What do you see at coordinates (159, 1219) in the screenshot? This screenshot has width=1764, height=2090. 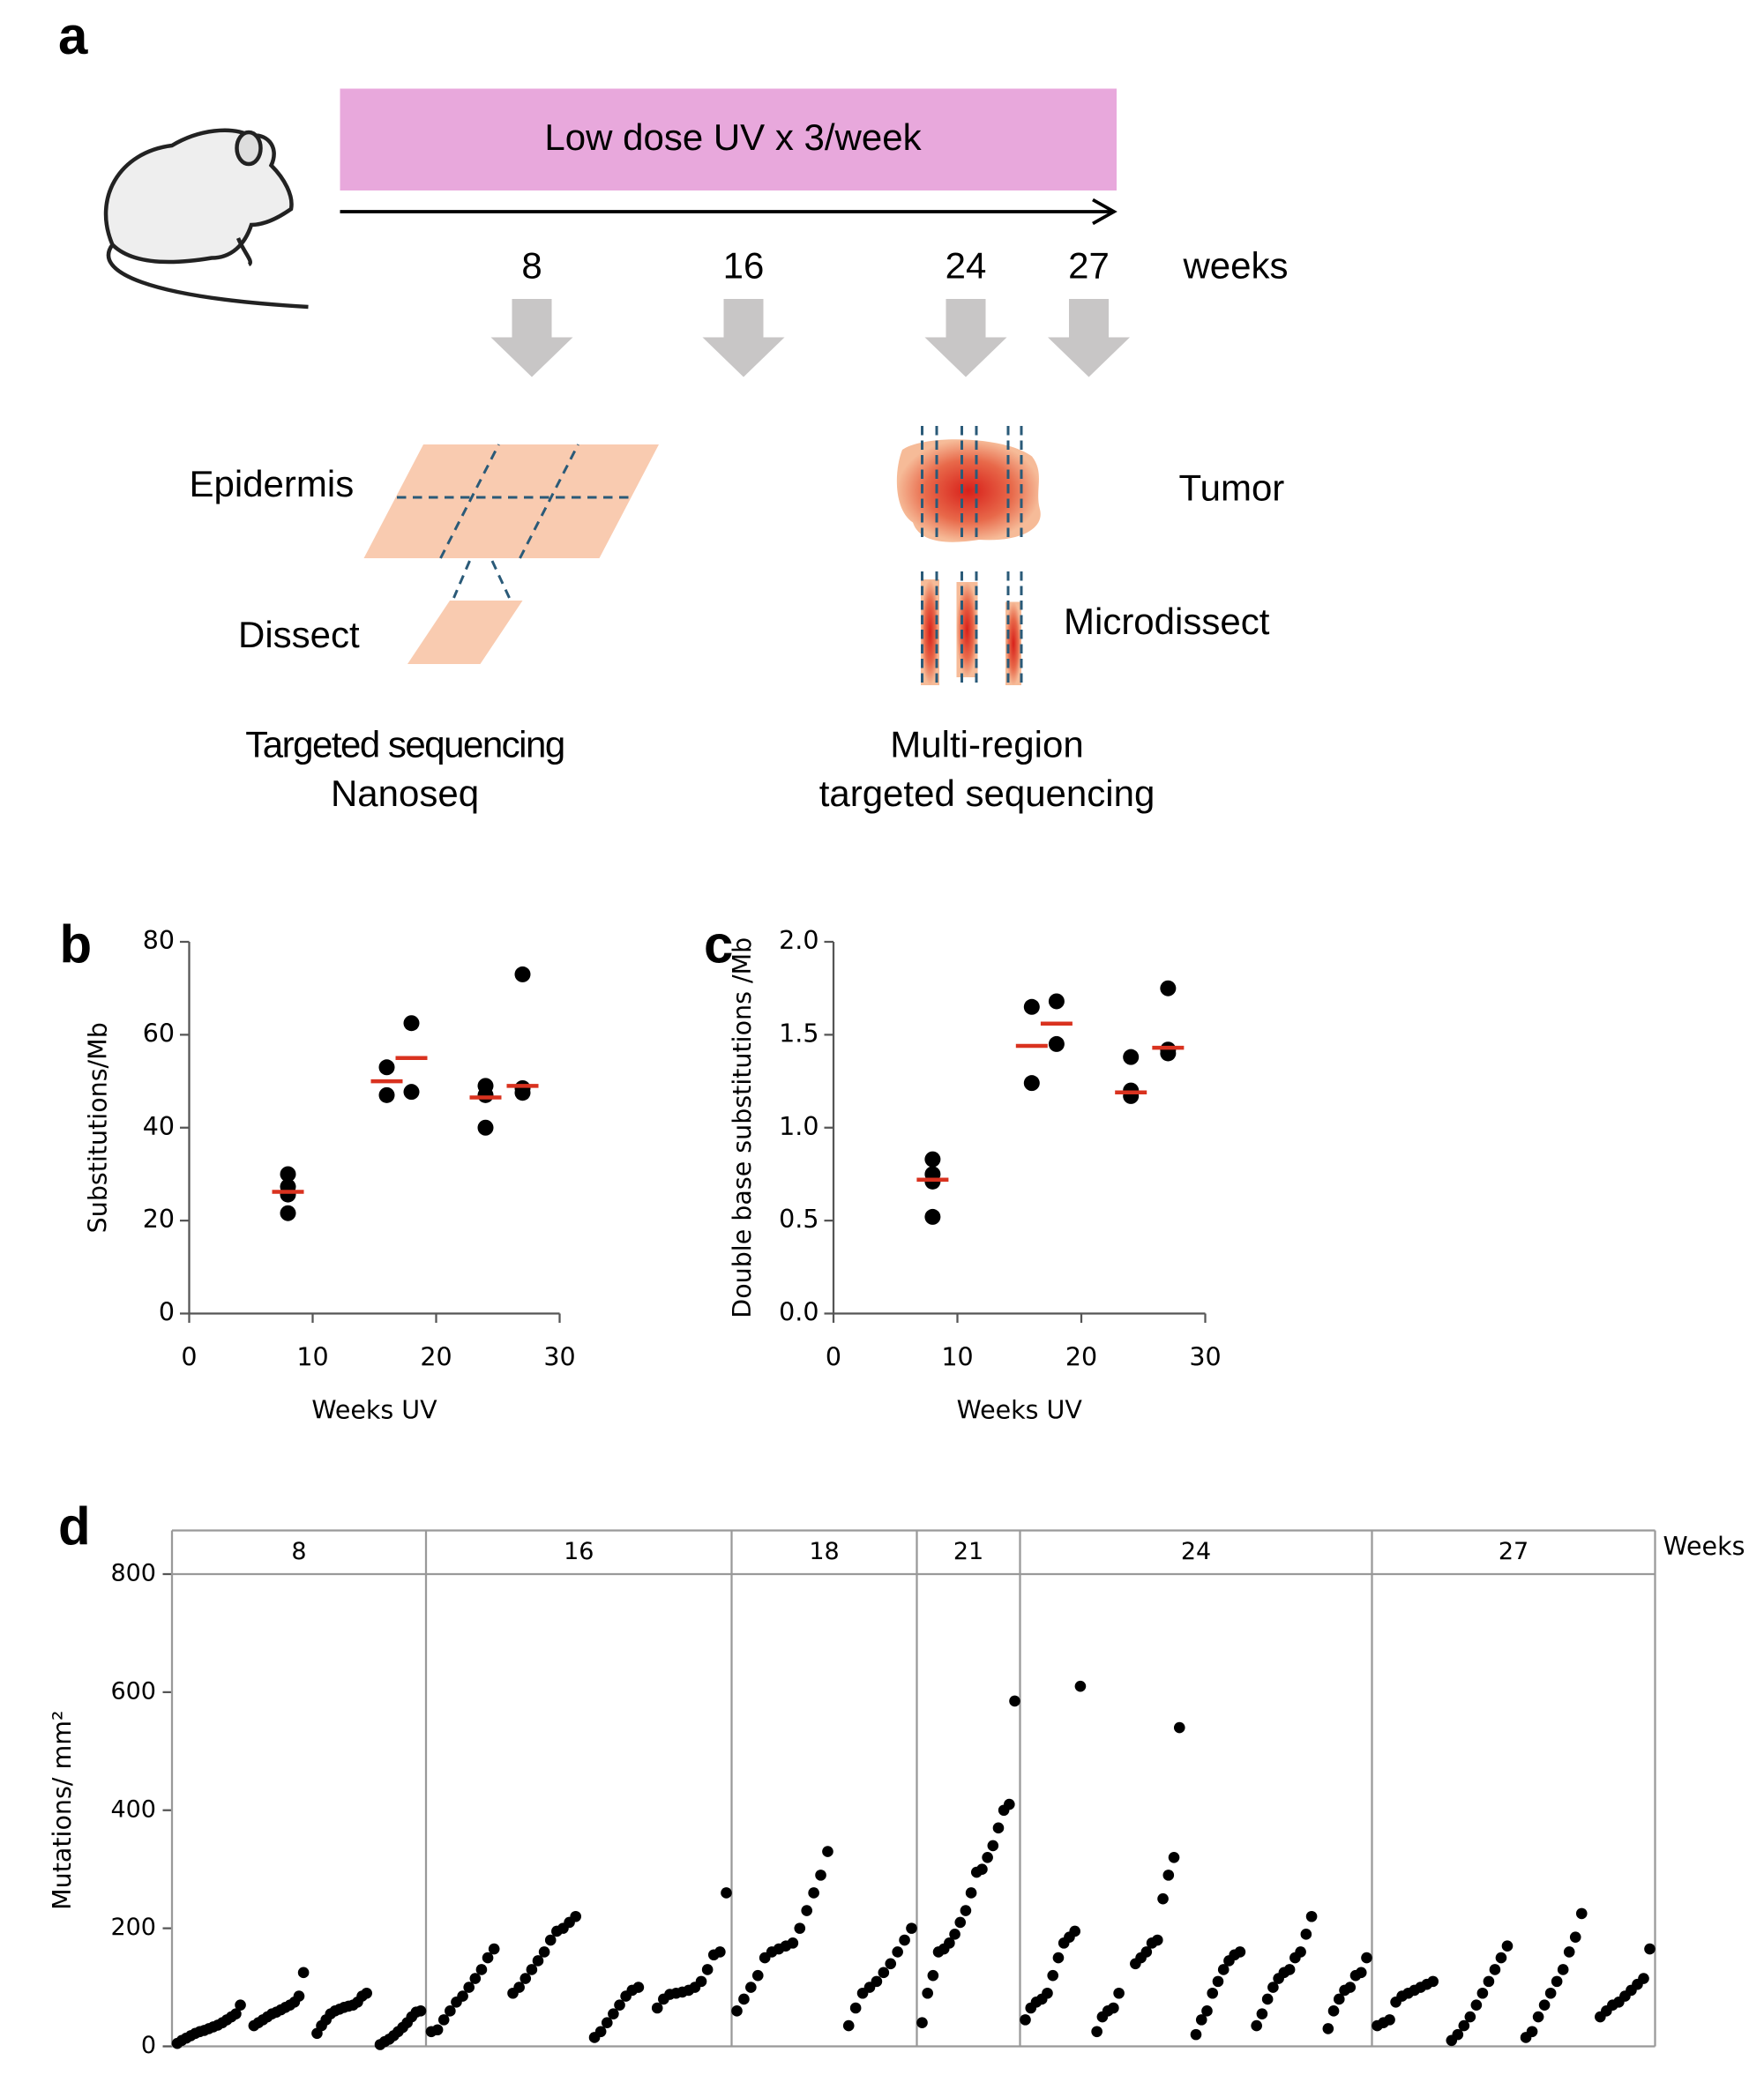 I see `y-tick-label: 20` at bounding box center [159, 1219].